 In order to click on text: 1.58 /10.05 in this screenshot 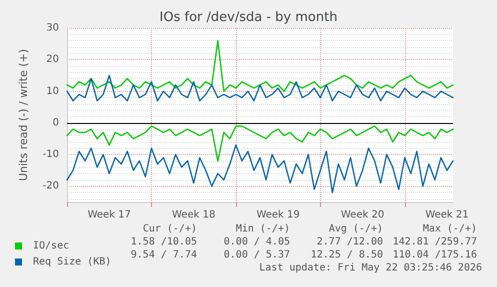, I will do `click(163, 242)`.